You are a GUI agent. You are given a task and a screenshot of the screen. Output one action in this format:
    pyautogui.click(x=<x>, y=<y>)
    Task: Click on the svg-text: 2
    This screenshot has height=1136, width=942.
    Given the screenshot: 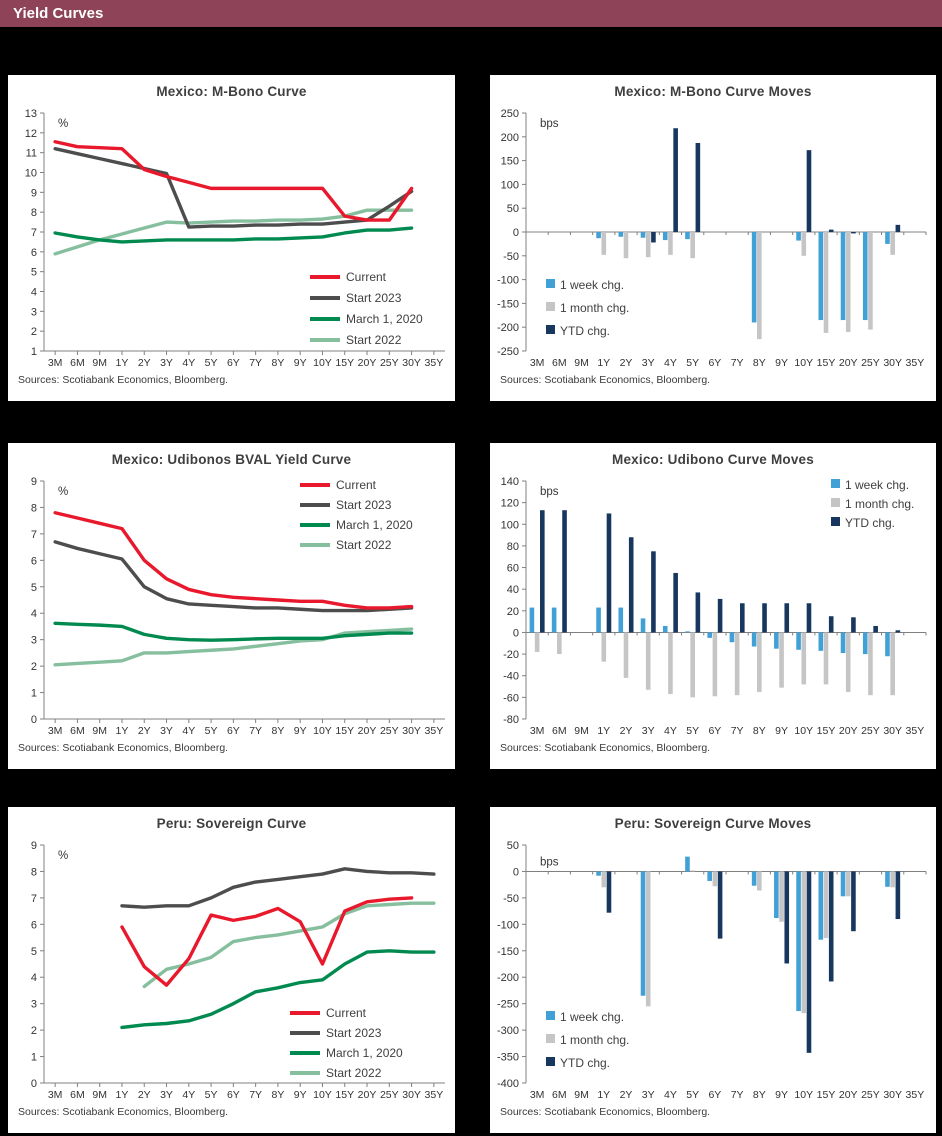 What is the action you would take?
    pyautogui.click(x=34, y=667)
    